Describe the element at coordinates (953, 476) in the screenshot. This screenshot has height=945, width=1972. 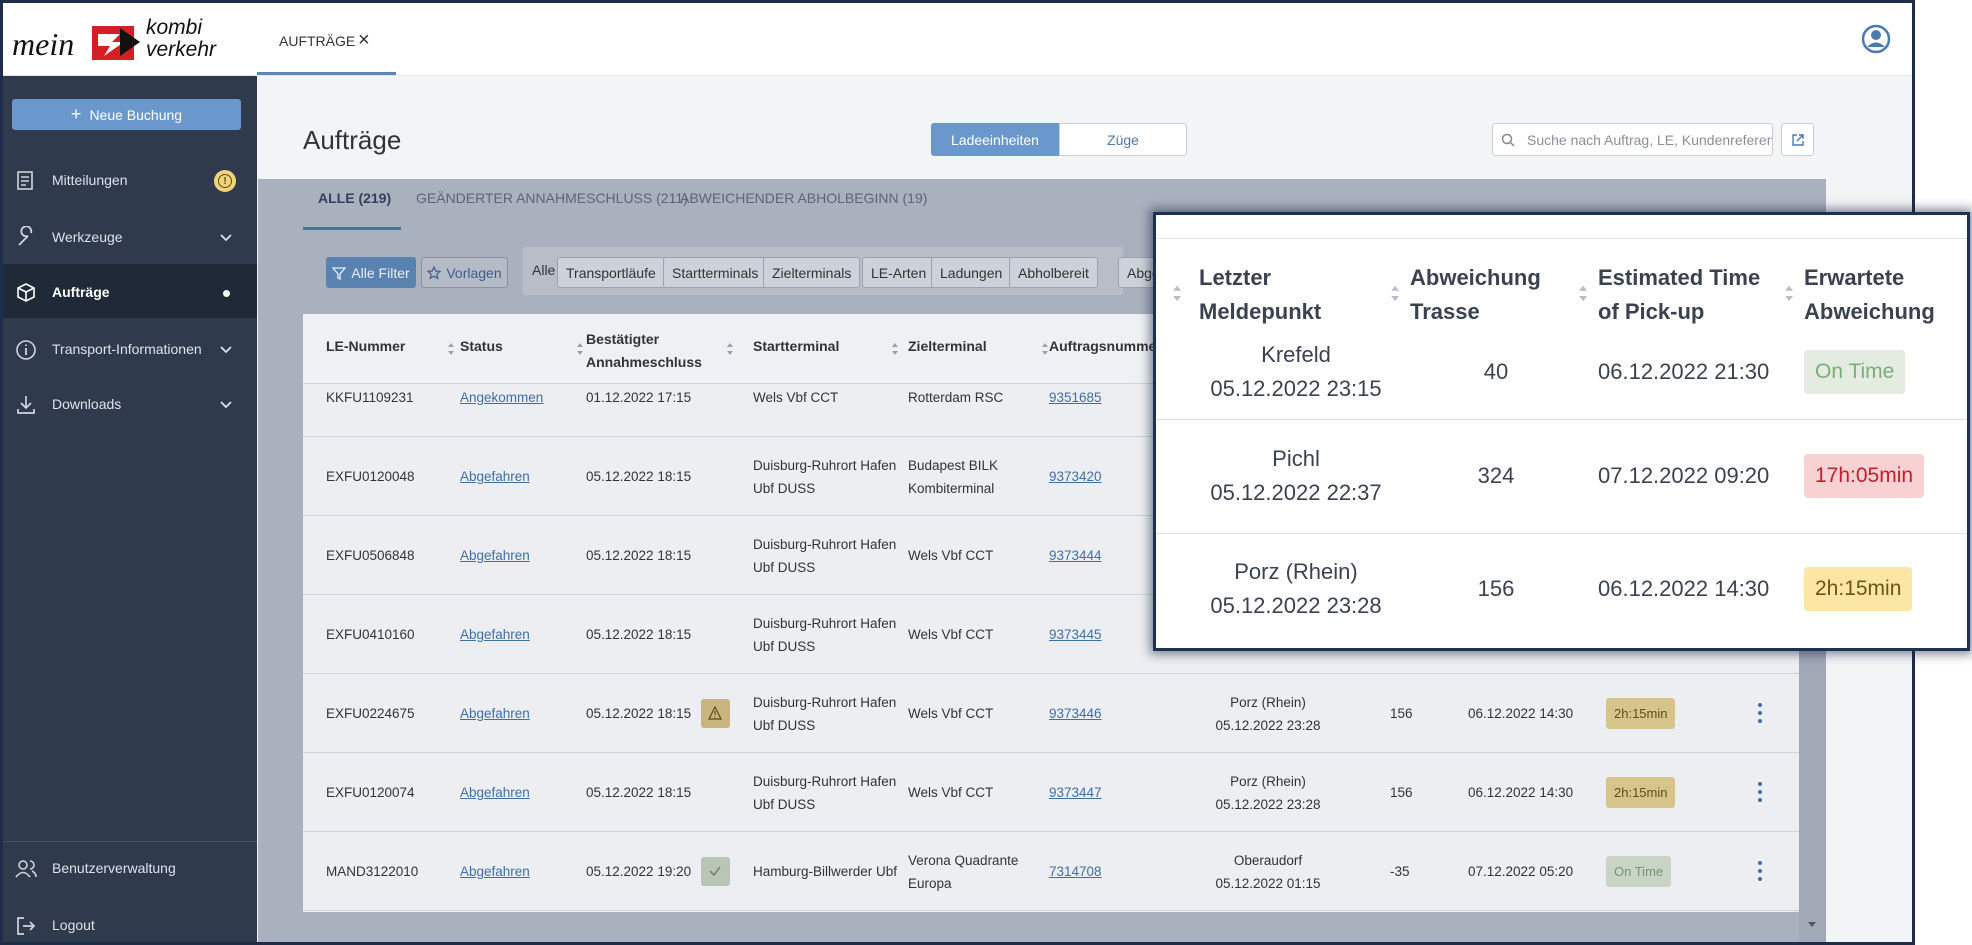
I see `target-terminal-text: Budapest BILK Kombiterminal` at that location.